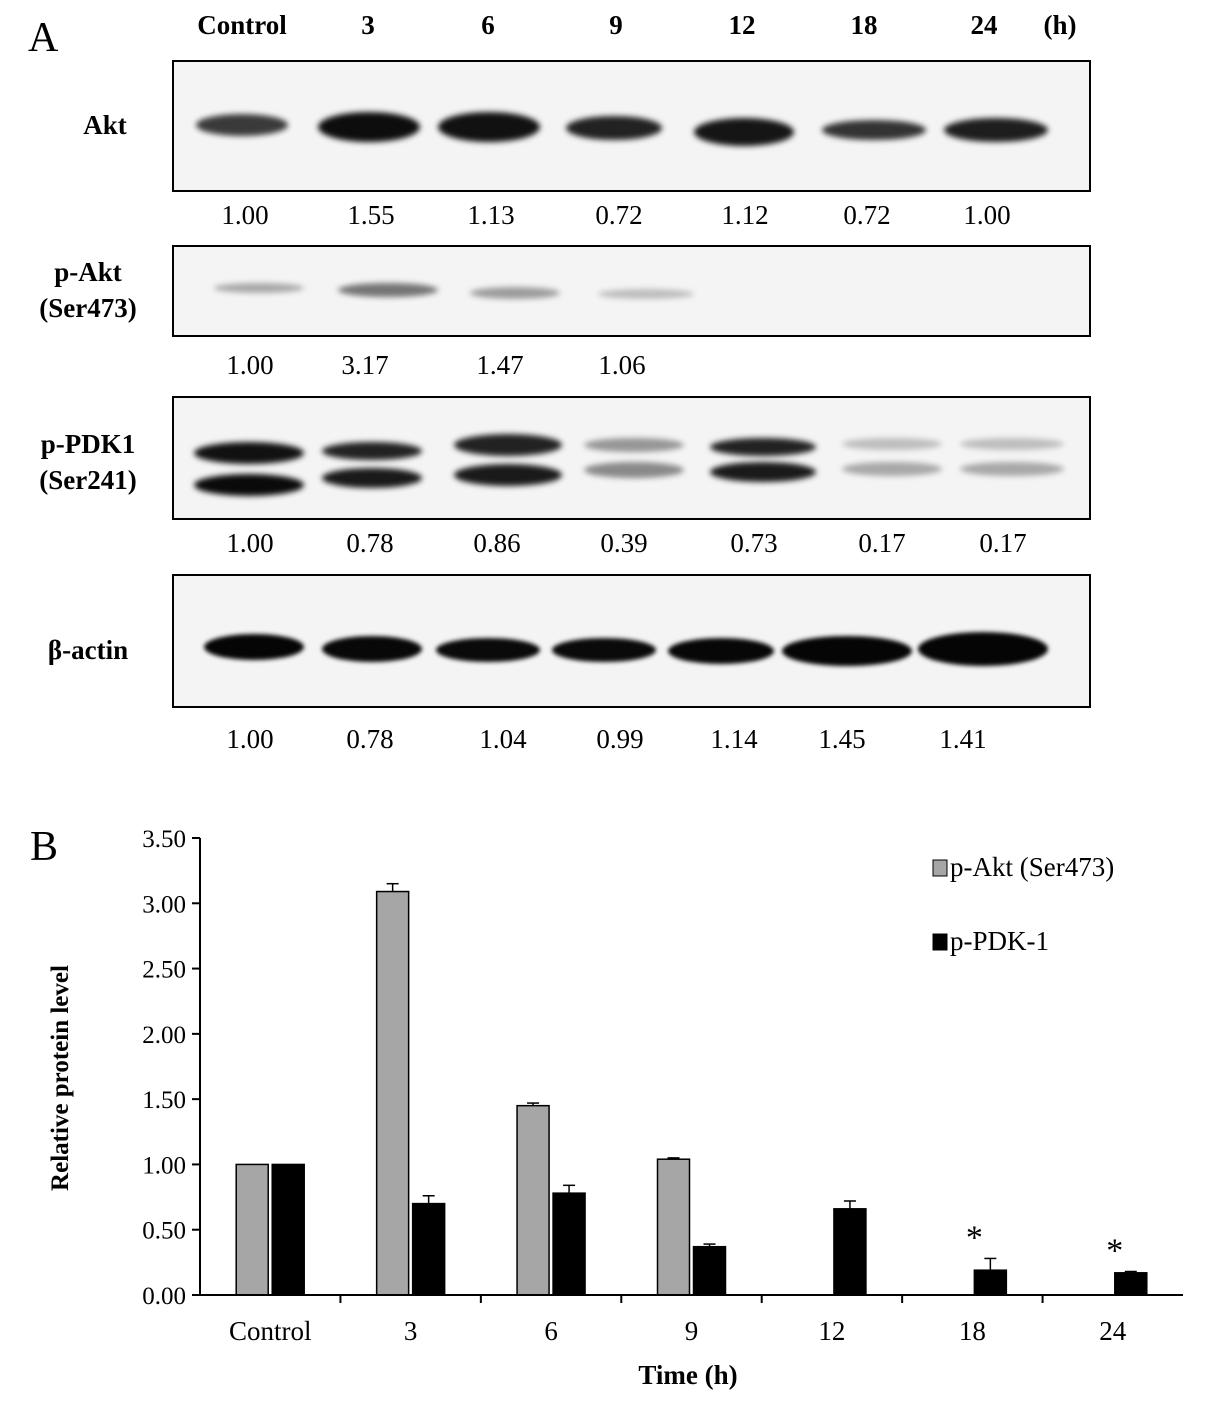  What do you see at coordinates (742, 25) in the screenshot?
I see `lane-header-12h: 12` at bounding box center [742, 25].